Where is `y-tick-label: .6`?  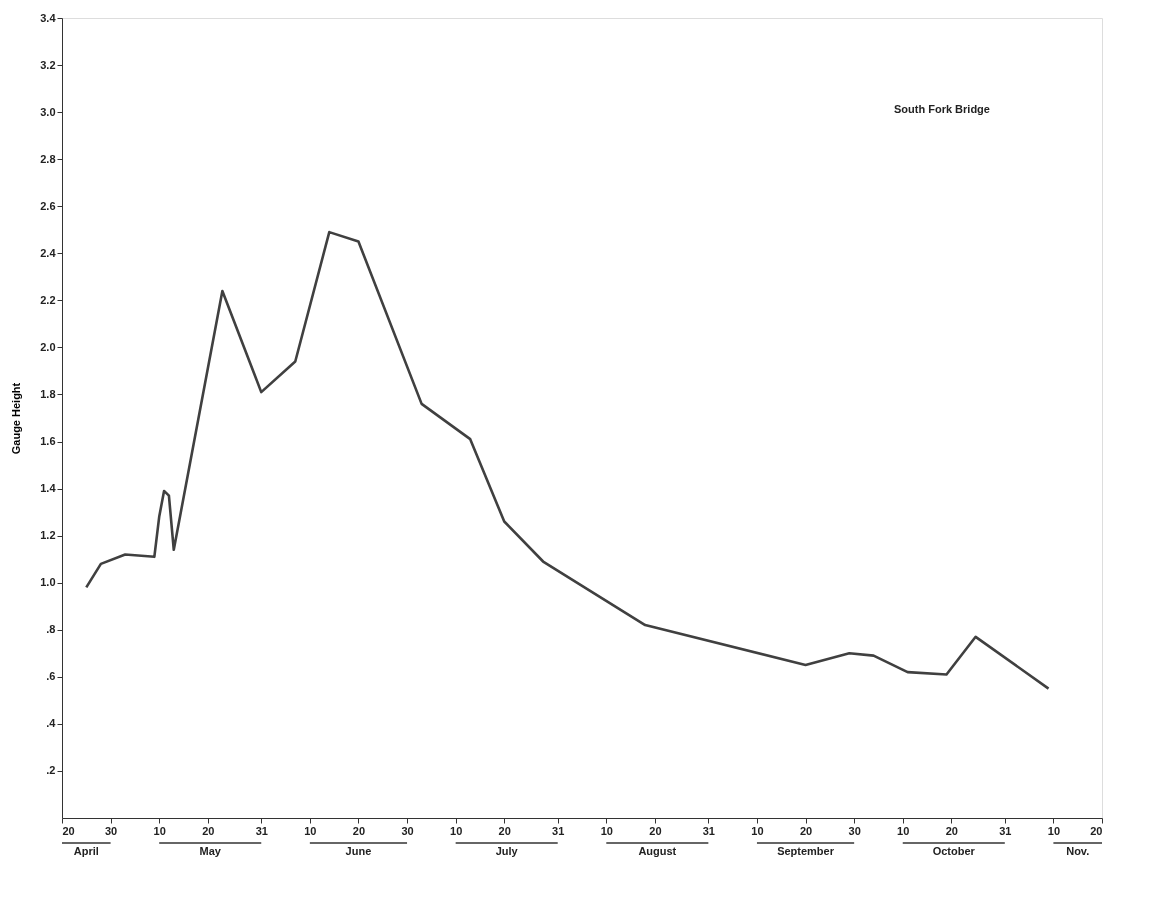
y-tick-label: .6 is located at coordinates (51, 676).